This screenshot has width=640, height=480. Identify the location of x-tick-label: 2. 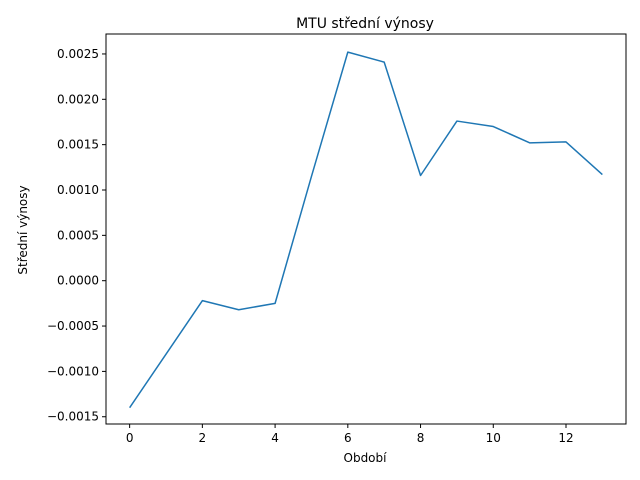
(203, 438).